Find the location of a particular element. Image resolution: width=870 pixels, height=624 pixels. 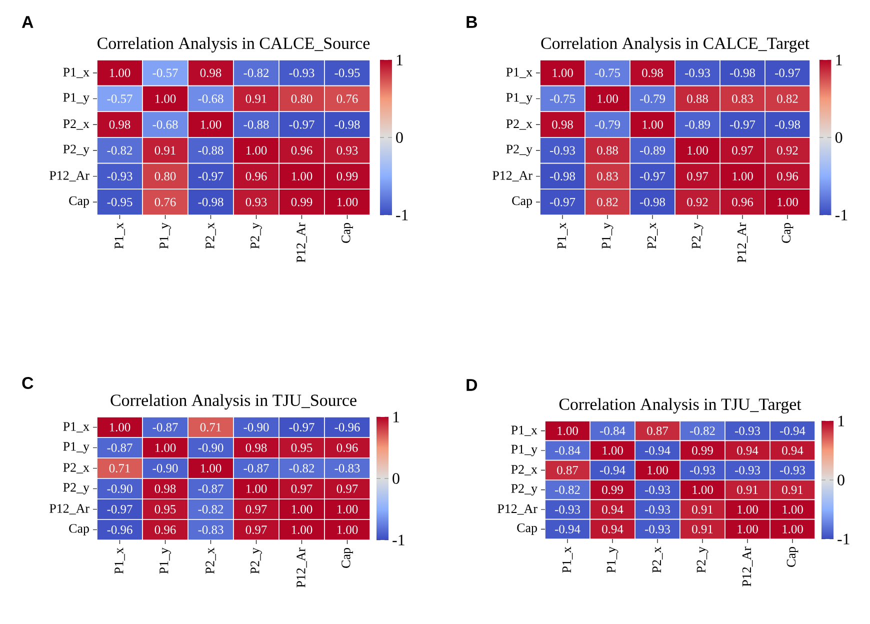

x-tick-label: P1_y is located at coordinates (165, 561).